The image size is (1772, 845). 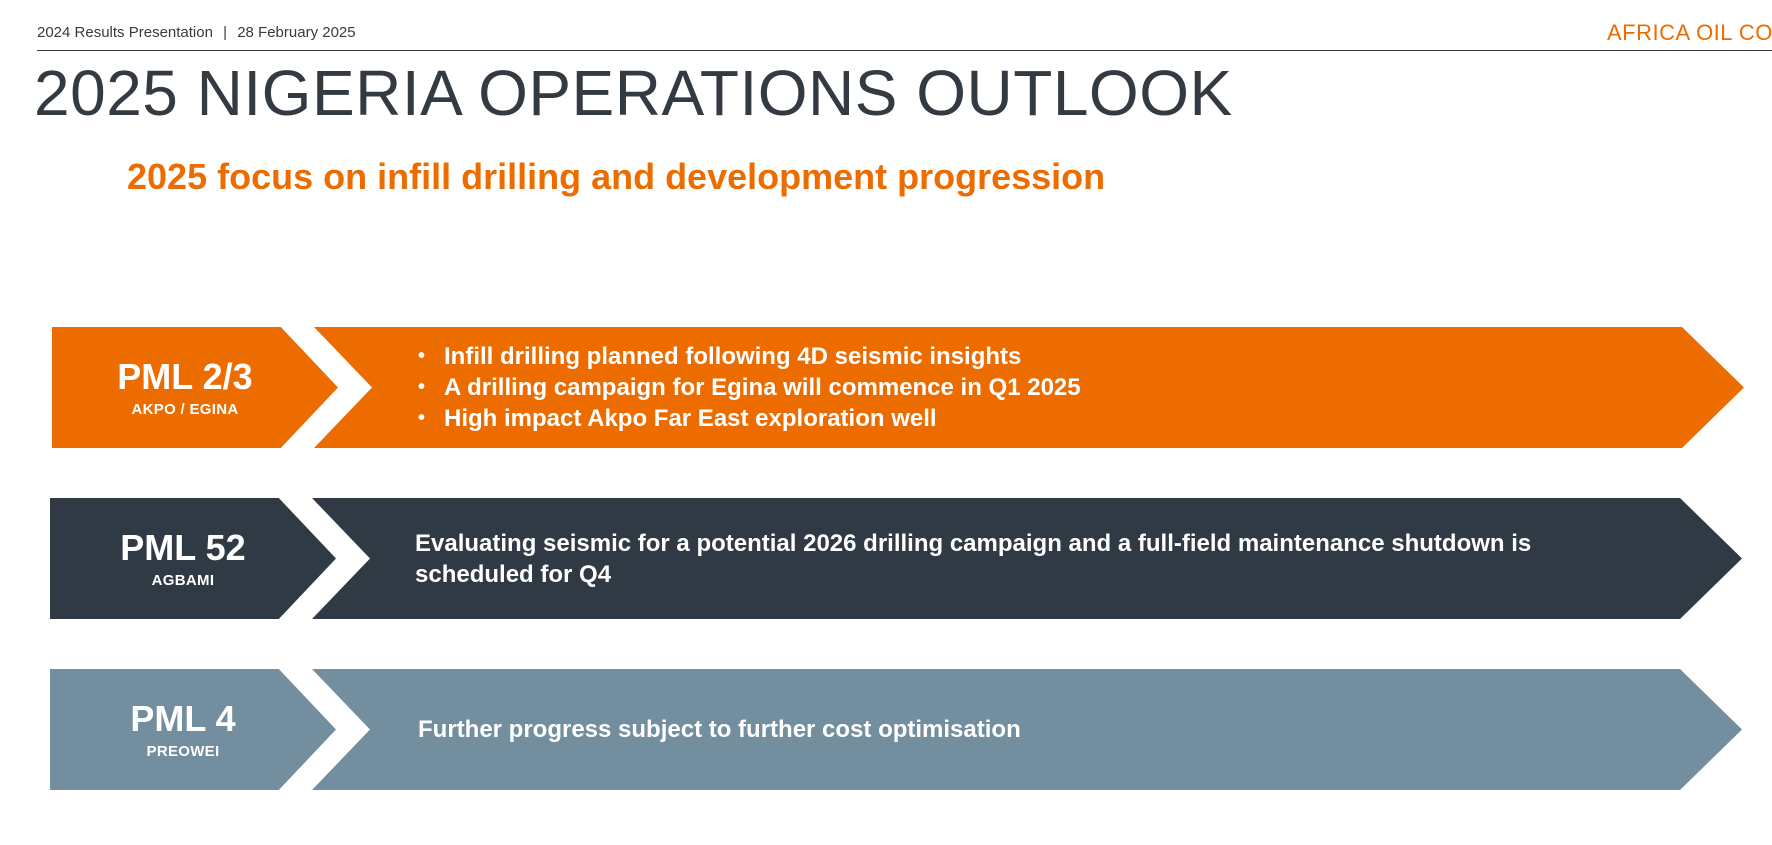 I want to click on license-tag: PML 2/3 AKPO / EGINA, so click(x=195, y=387).